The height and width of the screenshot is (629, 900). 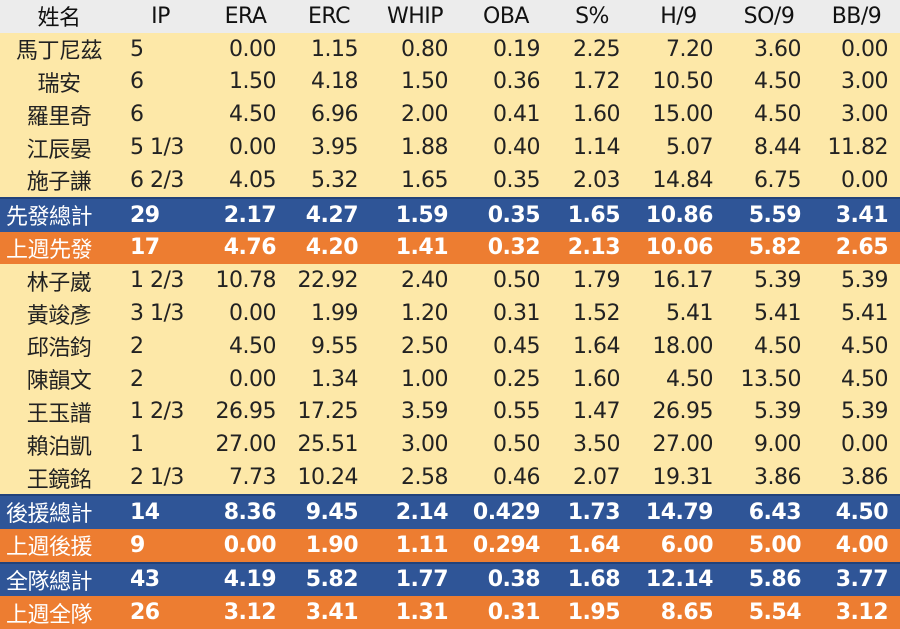 What do you see at coordinates (252, 478) in the screenshot?
I see `cell-era: 7.73` at bounding box center [252, 478].